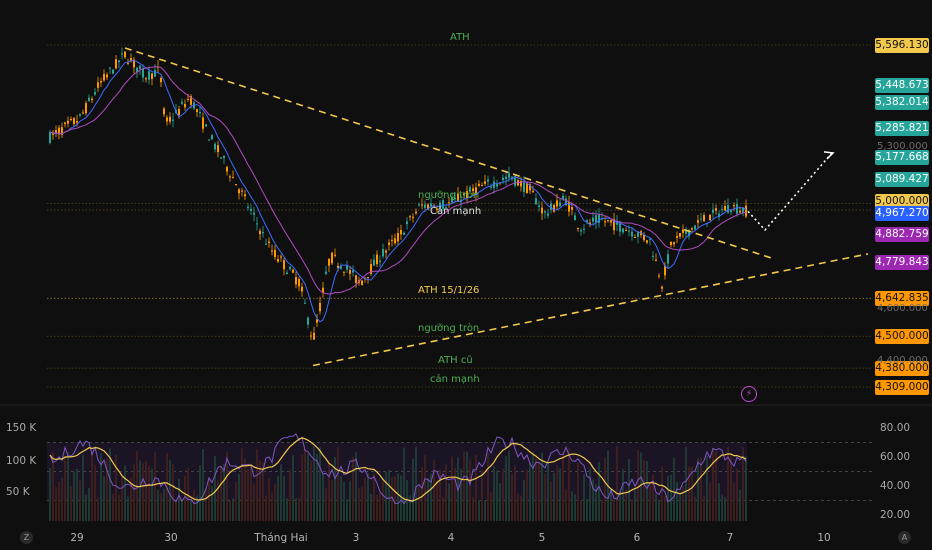 Image resolution: width=932 pixels, height=550 pixels. What do you see at coordinates (77, 538) in the screenshot?
I see `x-tick-29: 29` at bounding box center [77, 538].